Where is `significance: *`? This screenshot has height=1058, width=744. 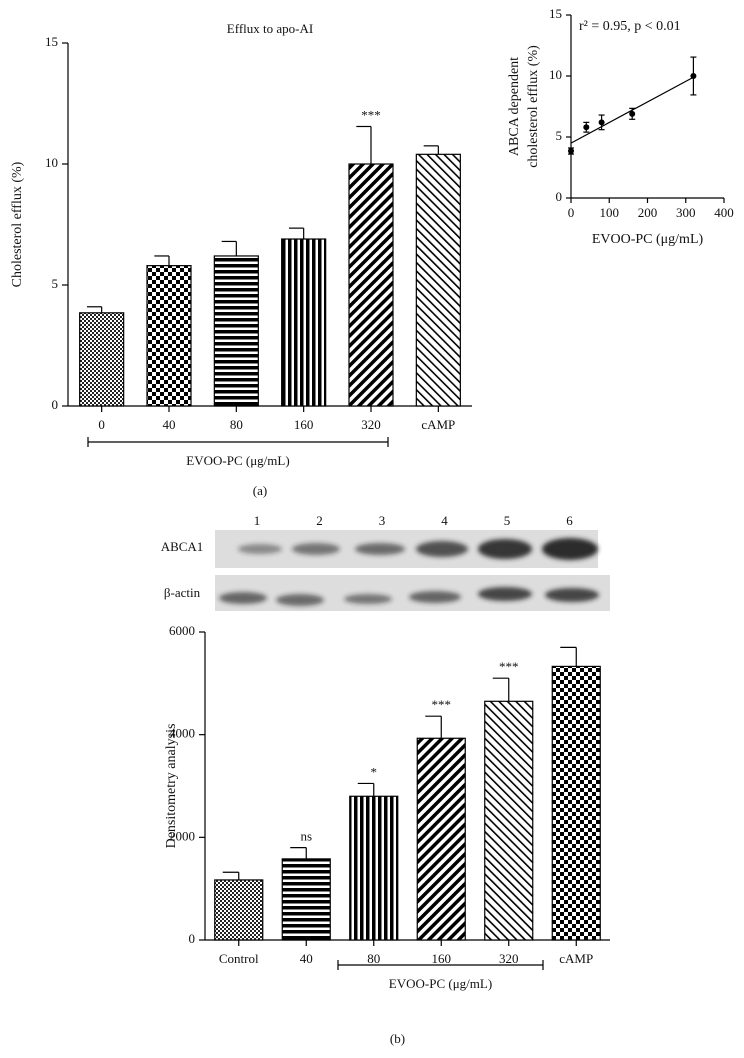 significance: * is located at coordinates (374, 771).